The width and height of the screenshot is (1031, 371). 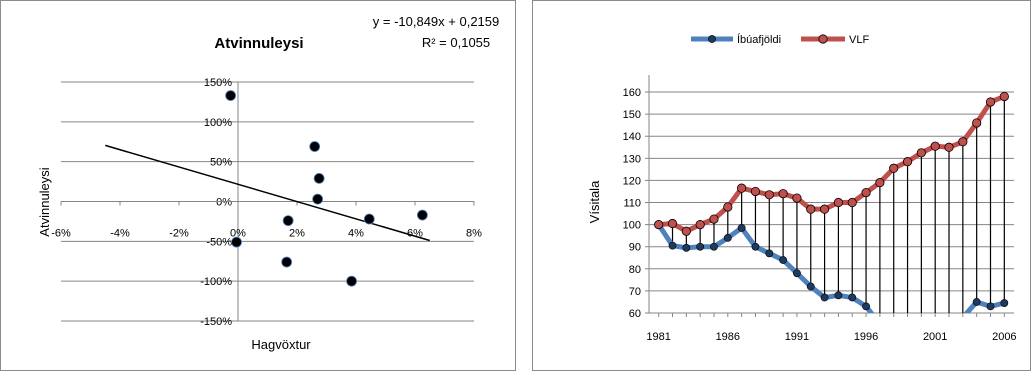 I want to click on line-y-tick-label: 100, so click(x=632, y=226).